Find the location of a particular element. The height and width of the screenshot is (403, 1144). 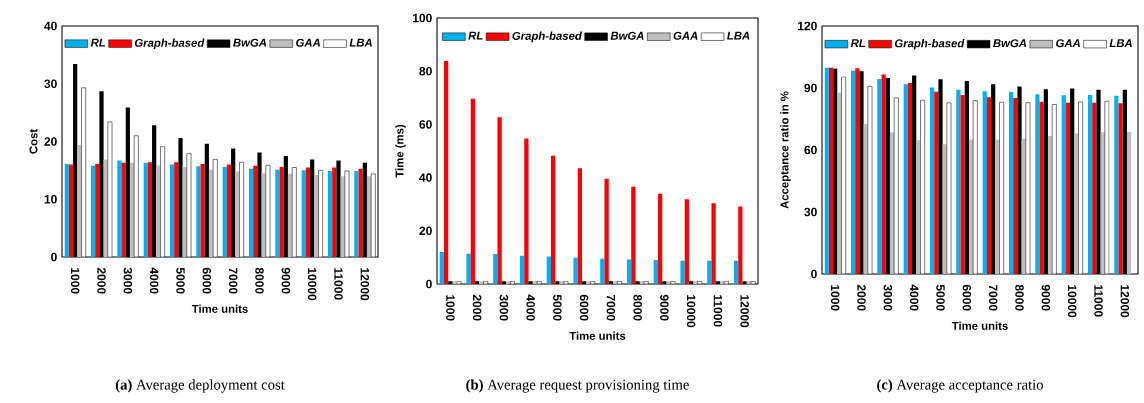

y-axis-title: Cost is located at coordinates (33, 141).